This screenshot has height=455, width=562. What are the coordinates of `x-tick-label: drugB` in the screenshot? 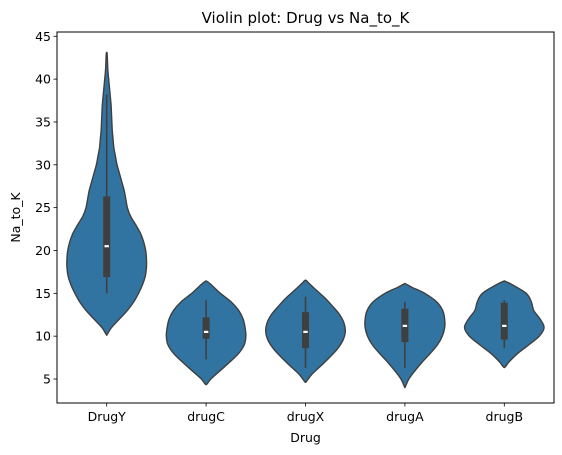 It's located at (505, 416).